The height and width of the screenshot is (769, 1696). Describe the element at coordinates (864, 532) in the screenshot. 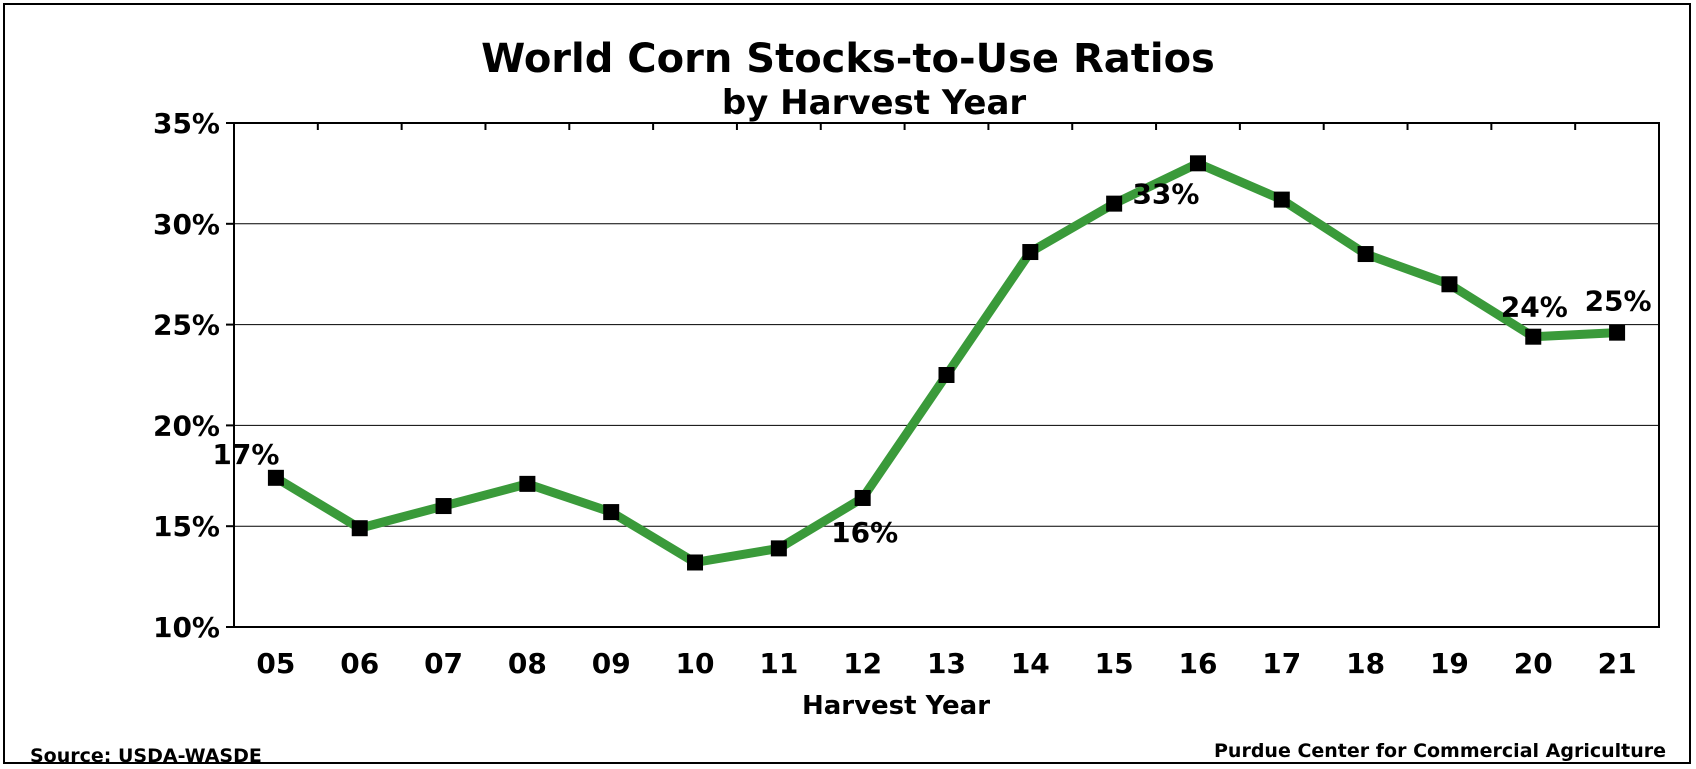

I see `data-label: 16%` at that location.